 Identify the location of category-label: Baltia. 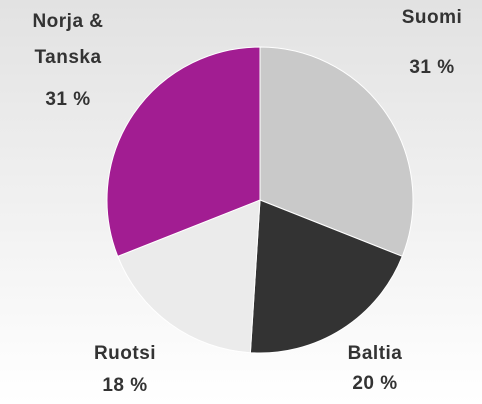
(375, 353).